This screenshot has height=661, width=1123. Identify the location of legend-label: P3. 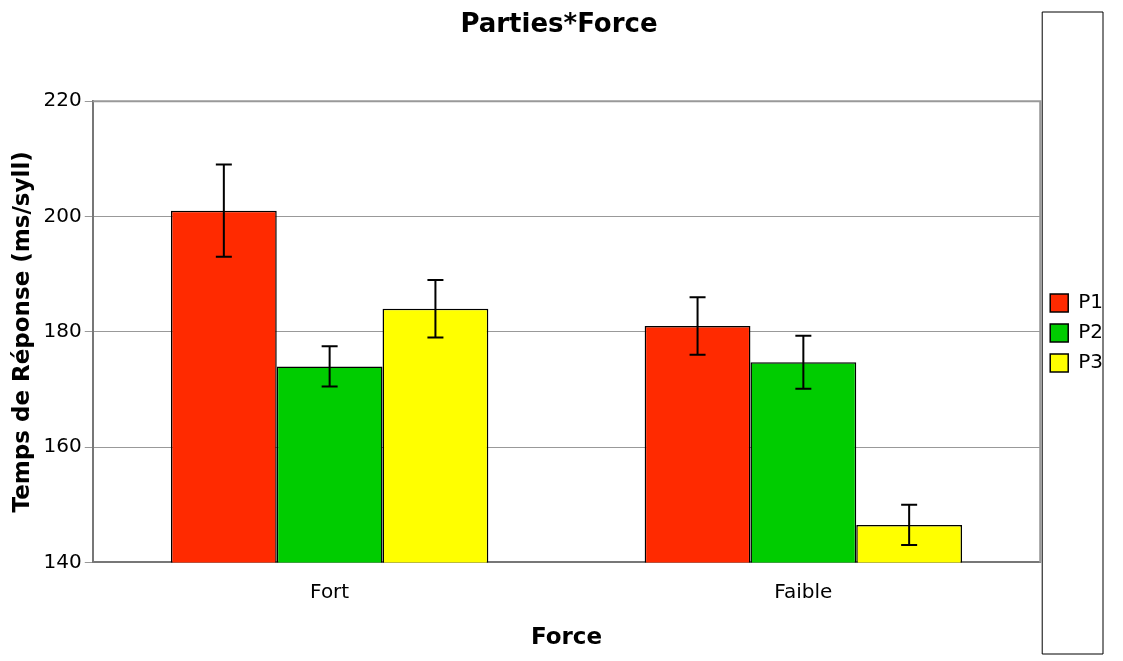
(1091, 361).